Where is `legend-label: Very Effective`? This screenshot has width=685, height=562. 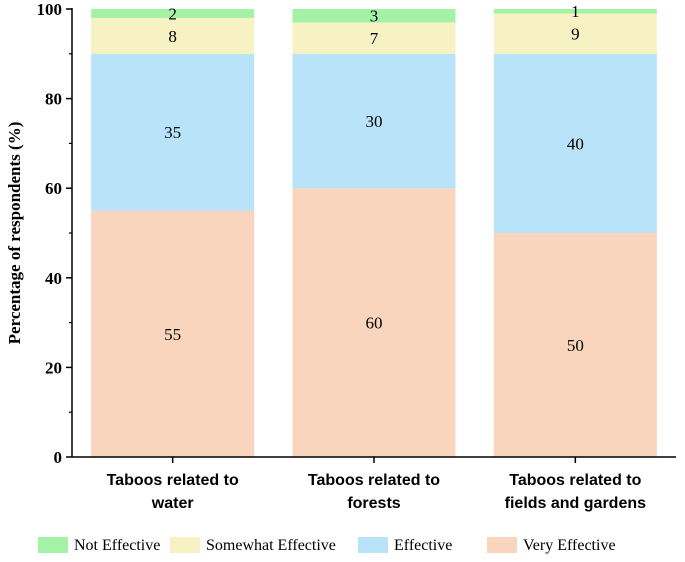
legend-label: Very Effective is located at coordinates (569, 545).